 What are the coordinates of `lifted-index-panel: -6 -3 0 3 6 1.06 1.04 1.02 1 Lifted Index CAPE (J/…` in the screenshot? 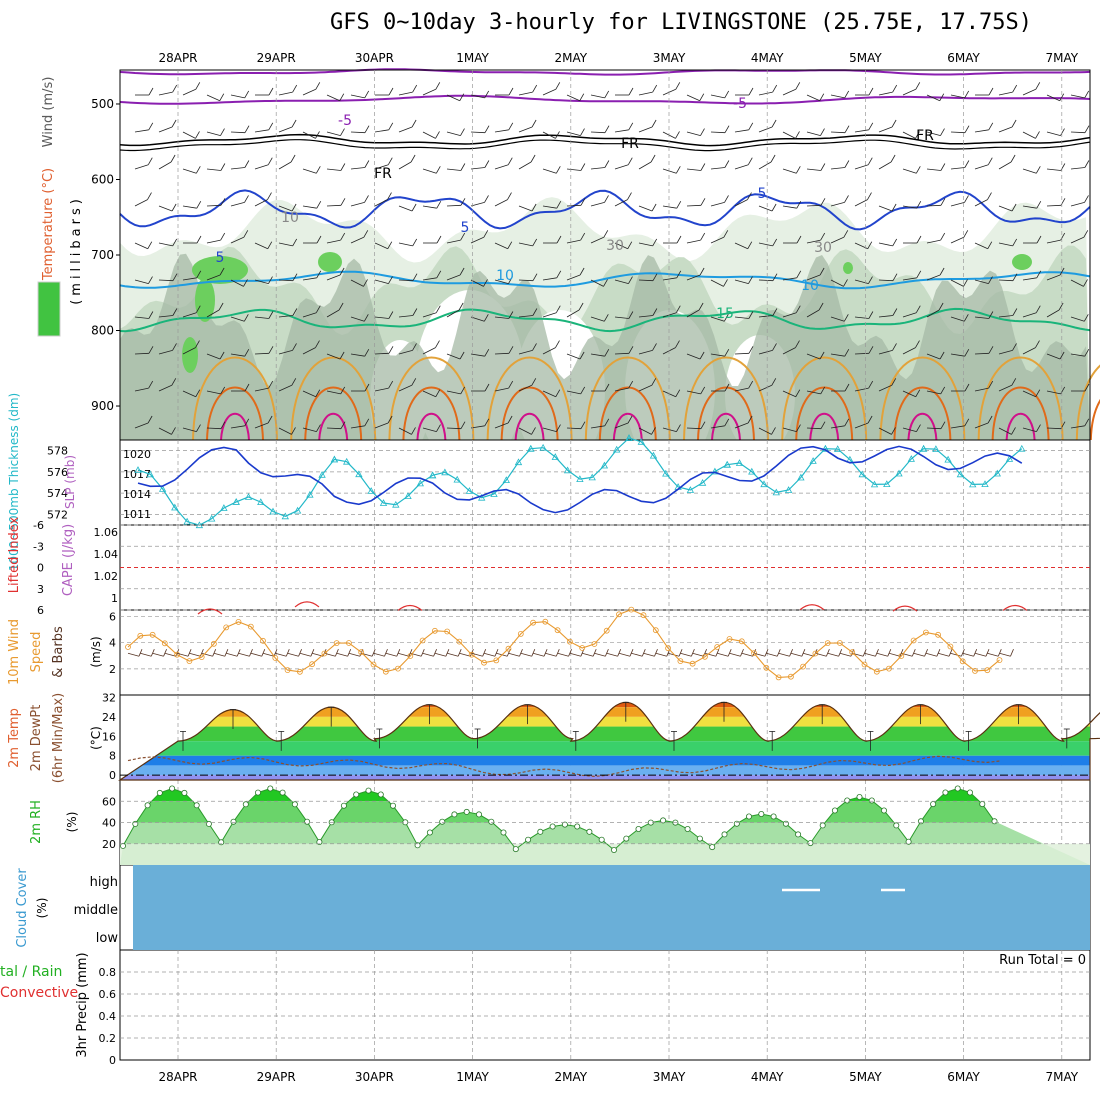 It's located at (548, 566).